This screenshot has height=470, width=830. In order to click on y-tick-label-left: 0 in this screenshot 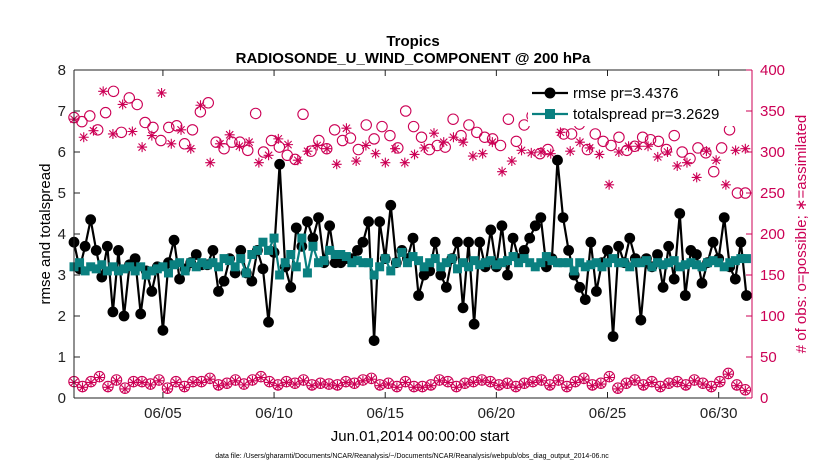, I will do `click(62, 398)`.